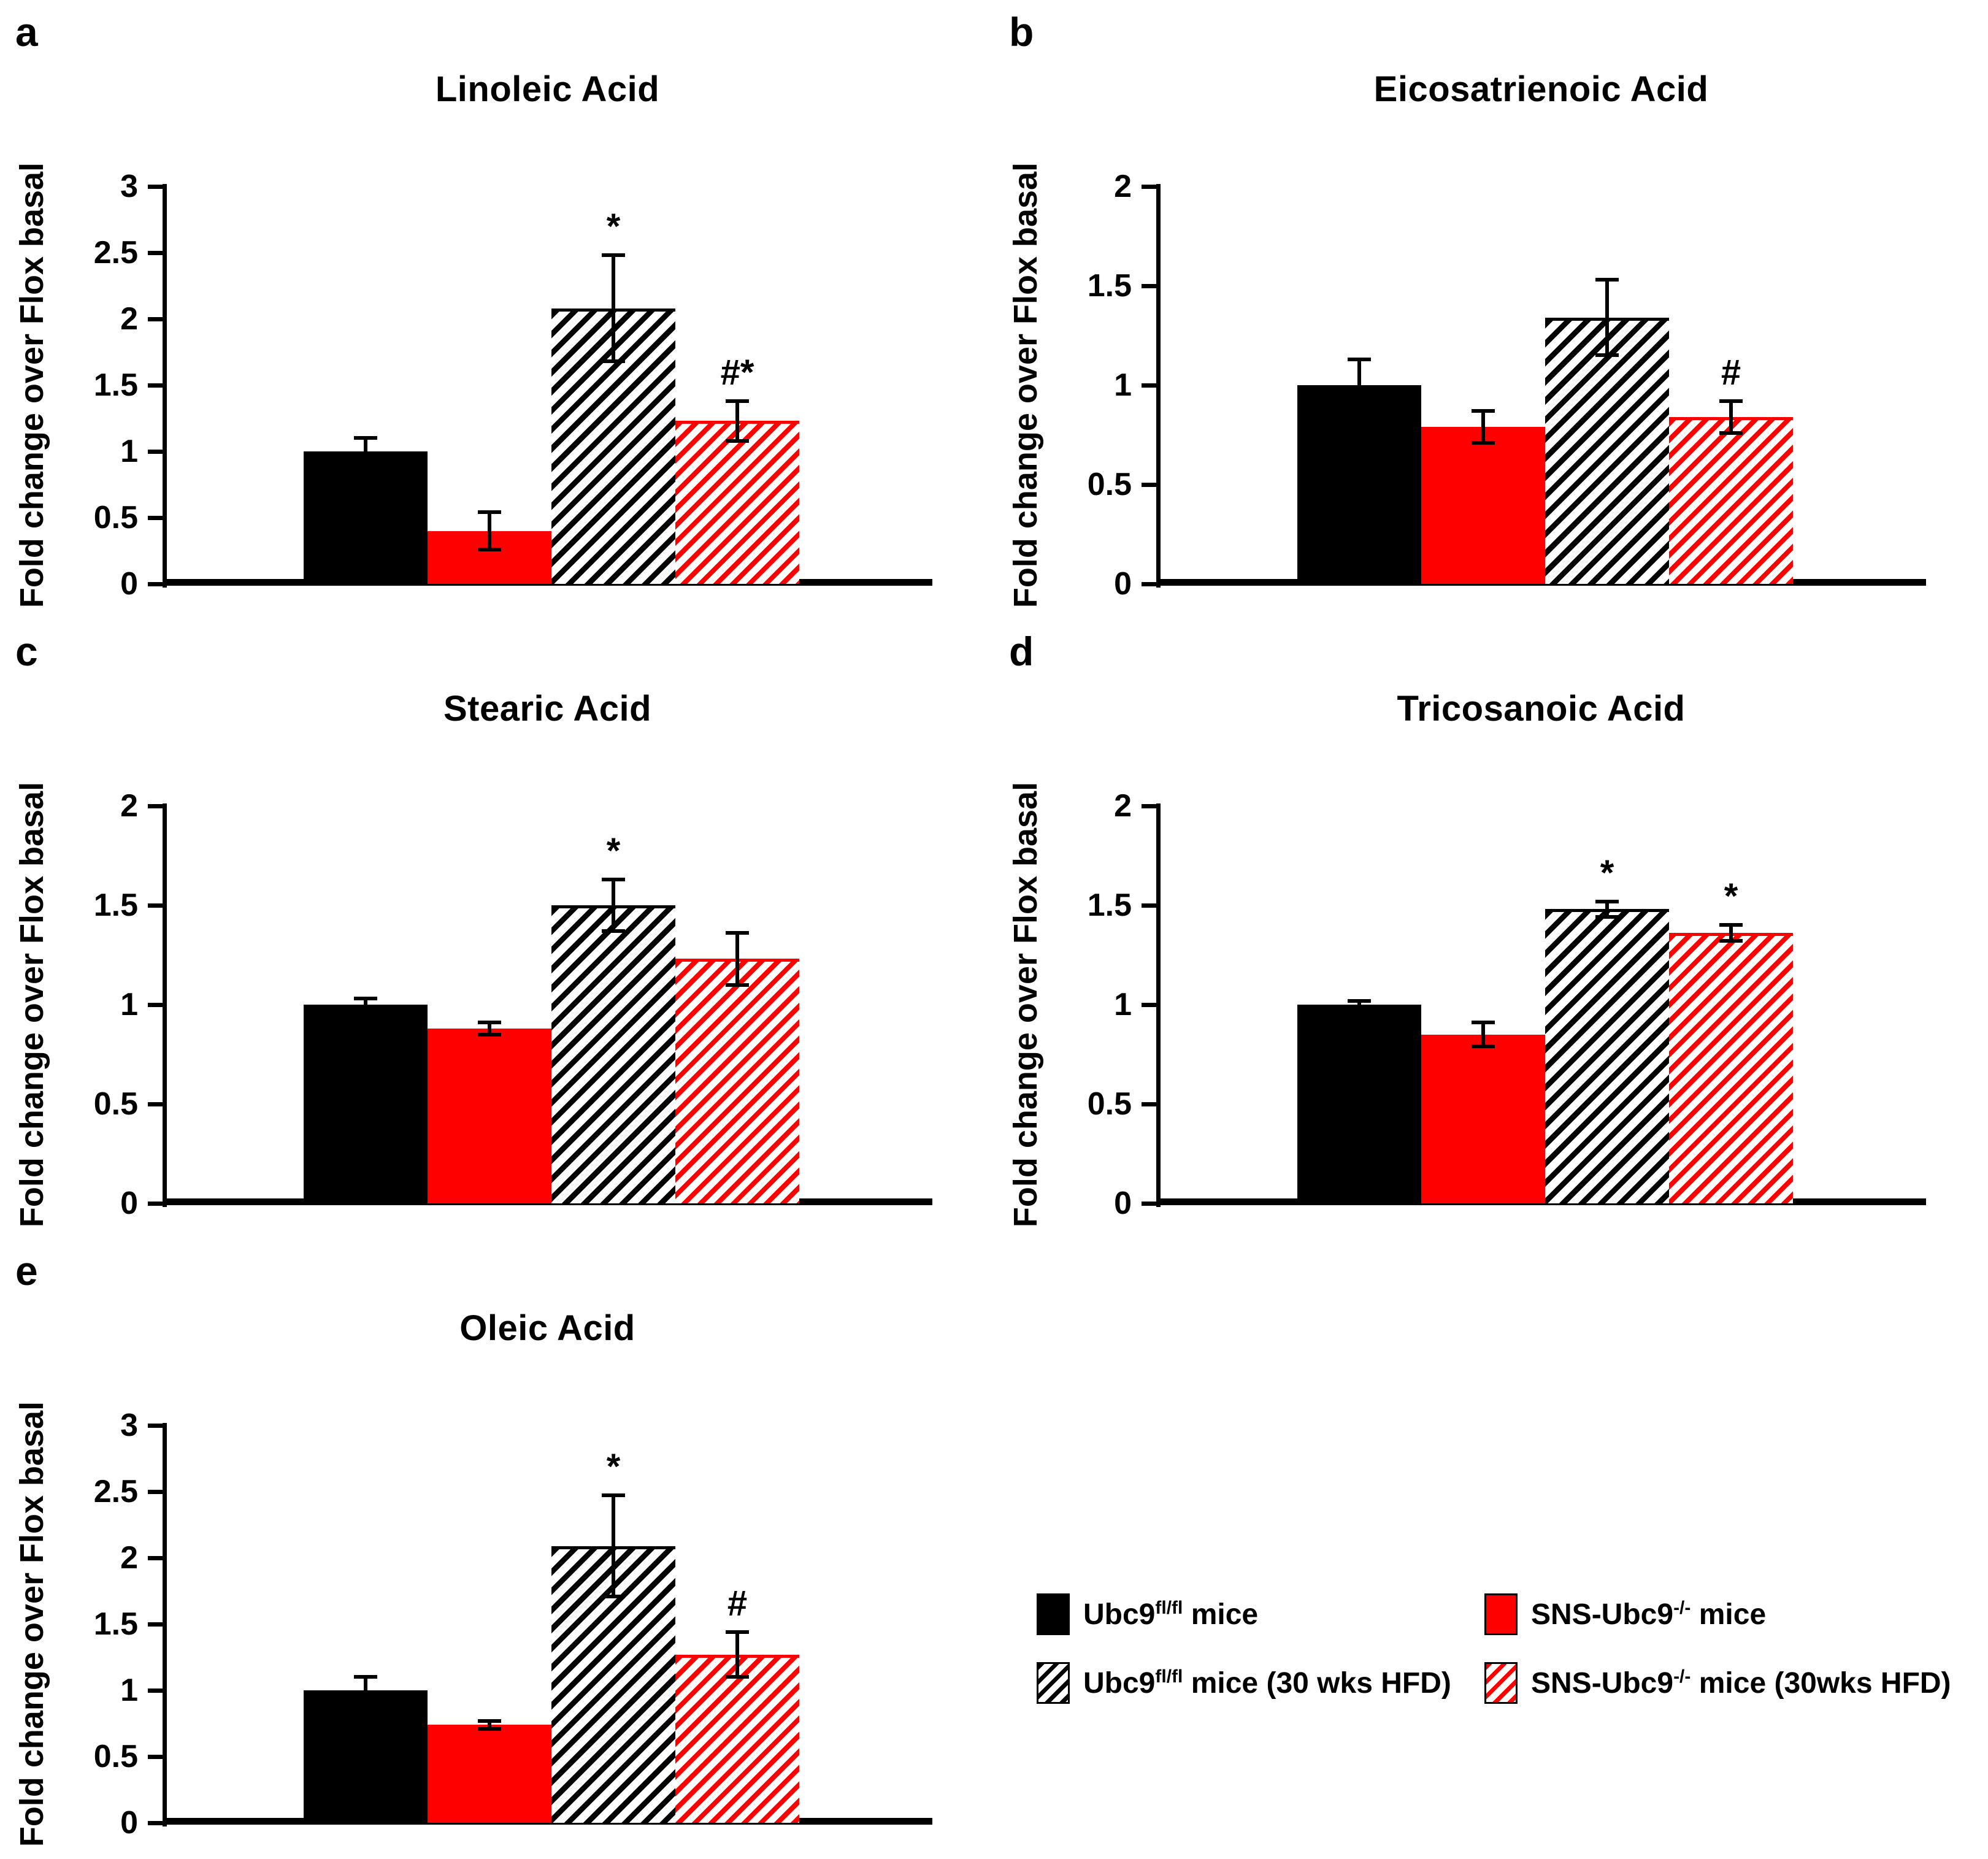  Describe the element at coordinates (737, 372) in the screenshot. I see `significance-label: #*` at that location.